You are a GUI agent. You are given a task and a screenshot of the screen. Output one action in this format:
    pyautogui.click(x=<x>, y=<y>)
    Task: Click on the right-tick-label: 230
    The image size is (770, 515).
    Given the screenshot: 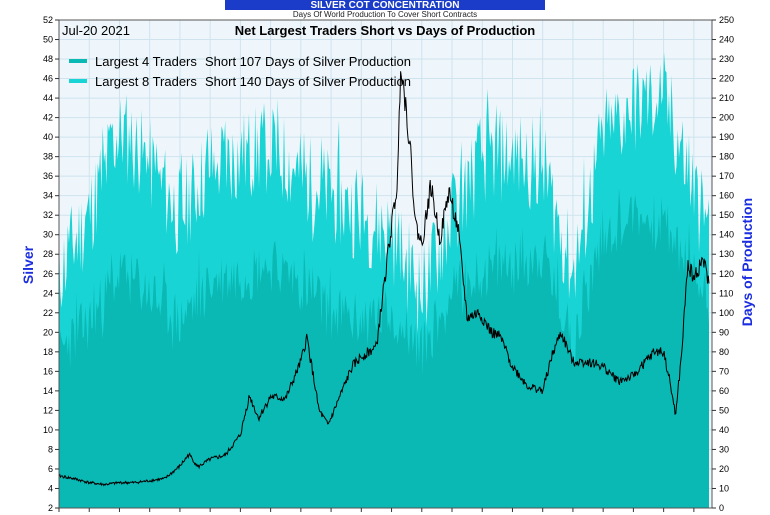 What is the action you would take?
    pyautogui.click(x=726, y=59)
    